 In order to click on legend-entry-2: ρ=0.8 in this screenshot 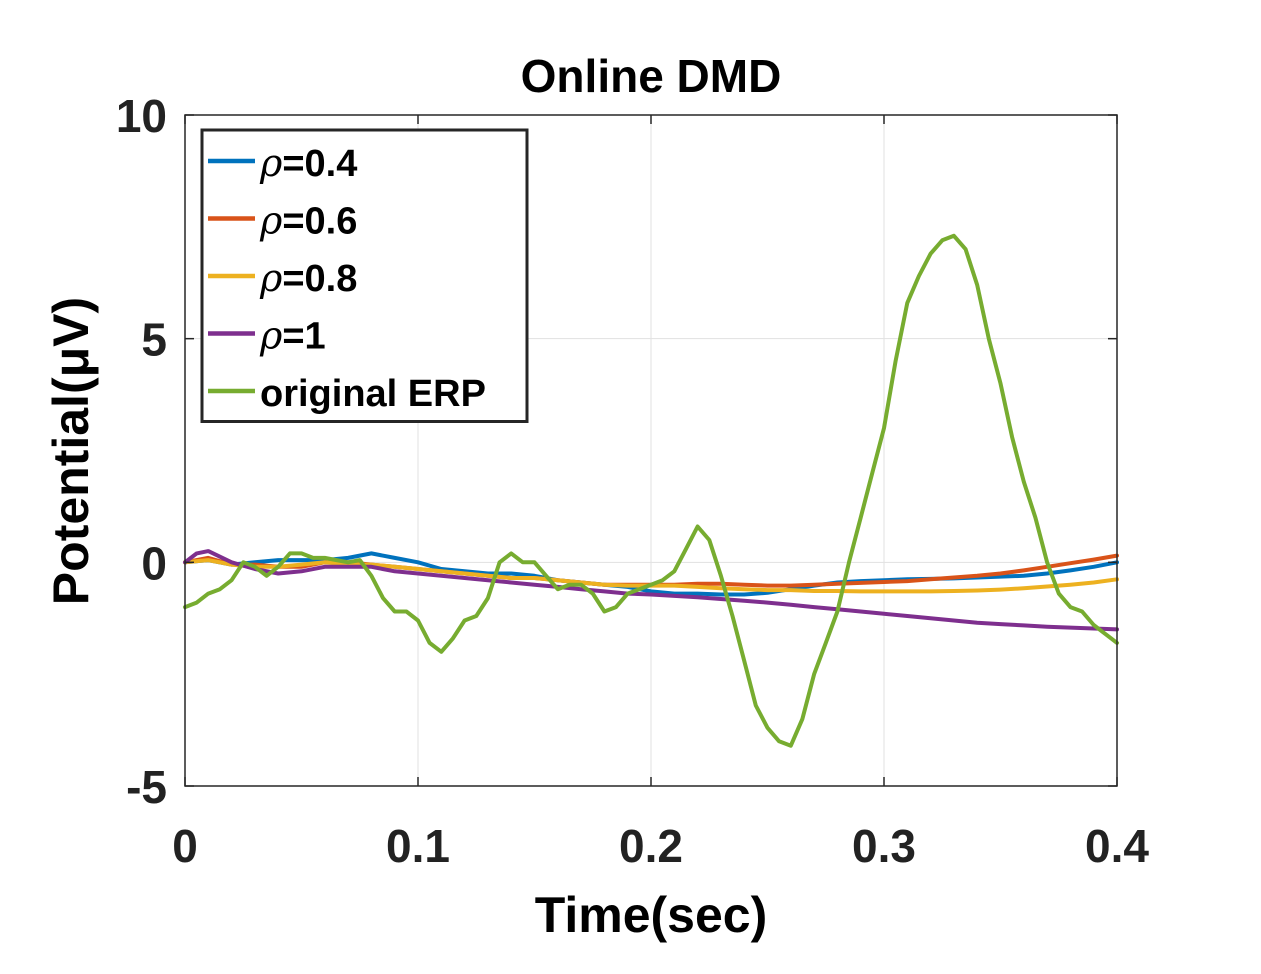, I will do `click(308, 278)`.